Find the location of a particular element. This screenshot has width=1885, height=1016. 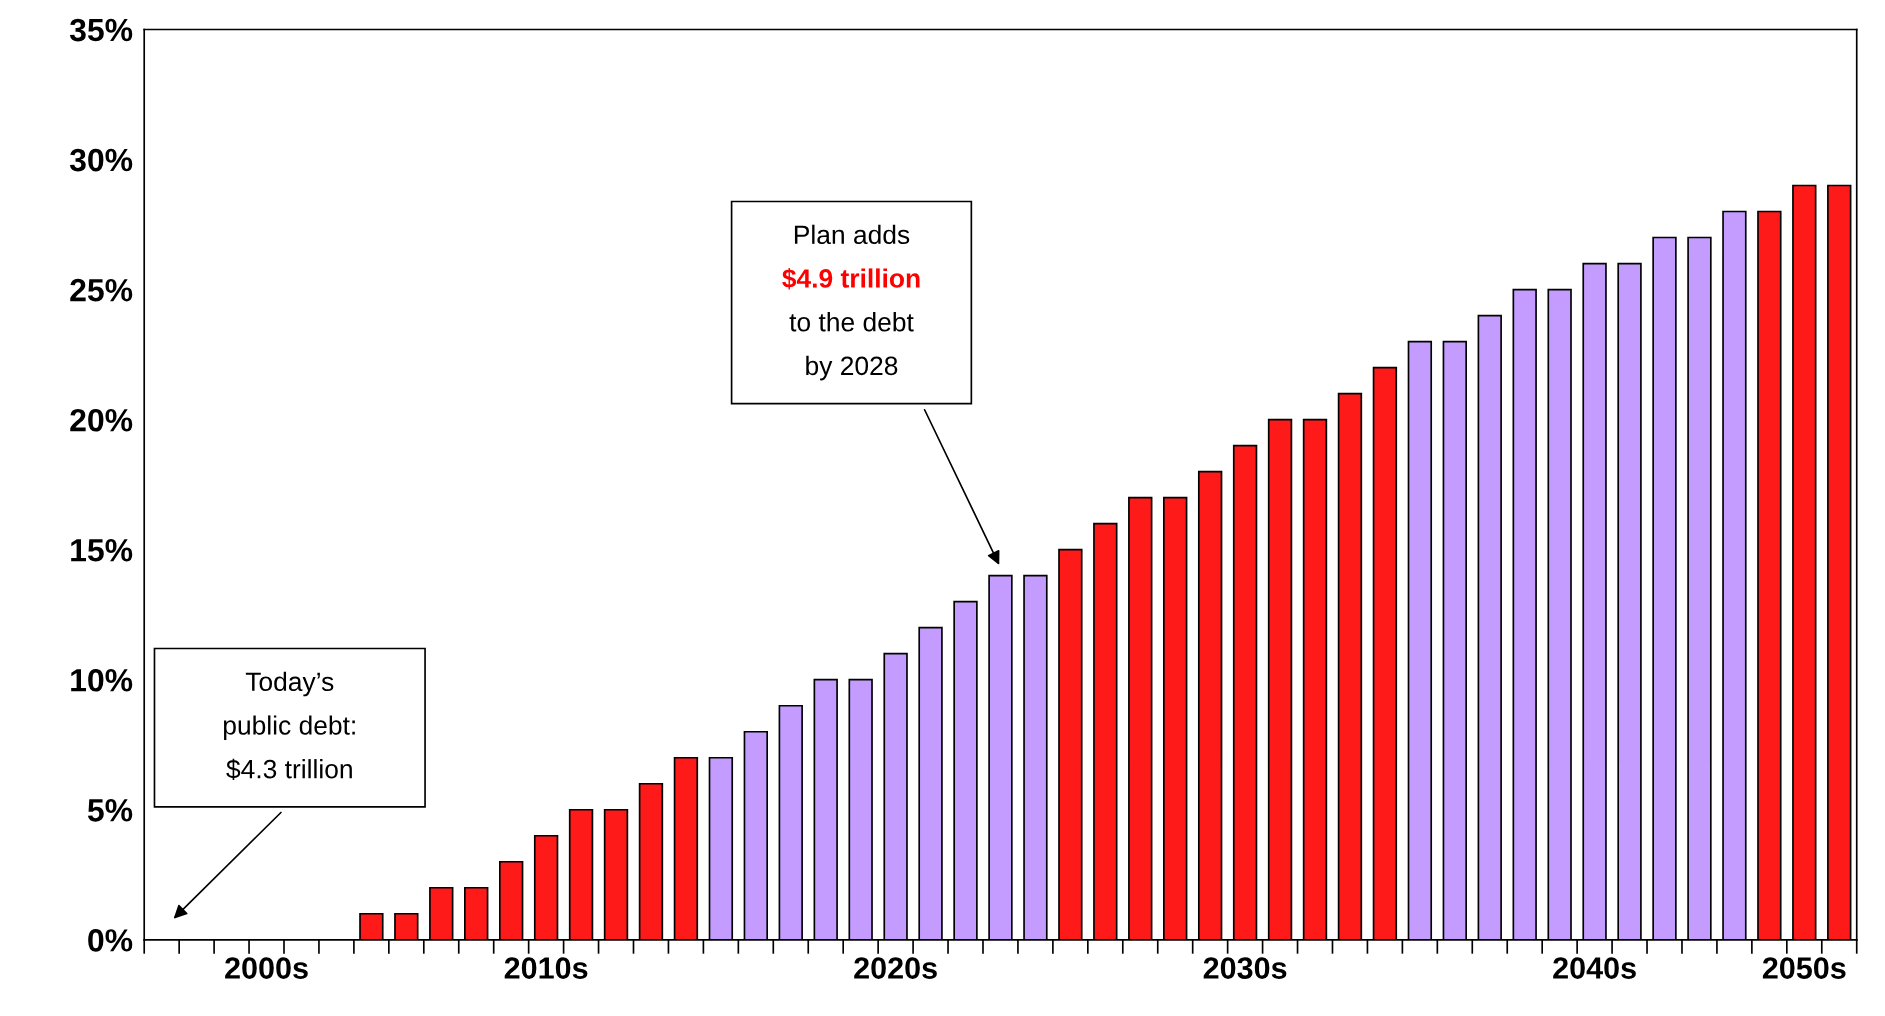

x-tick-label: 2050s is located at coordinates (1804, 968).